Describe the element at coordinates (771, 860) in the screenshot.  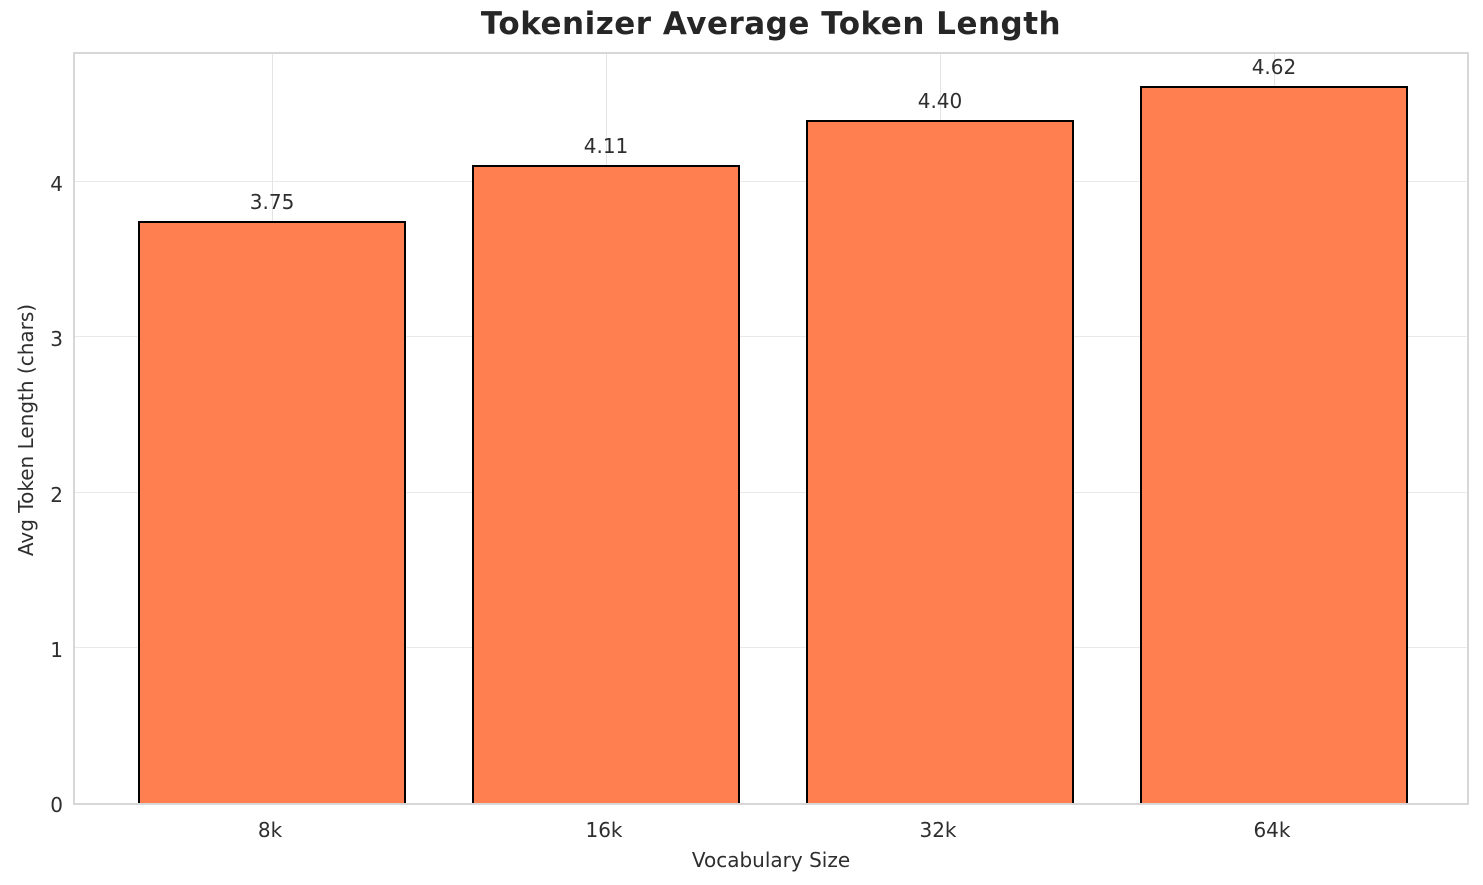
I see `x-axis-label: Vocabulary Size` at that location.